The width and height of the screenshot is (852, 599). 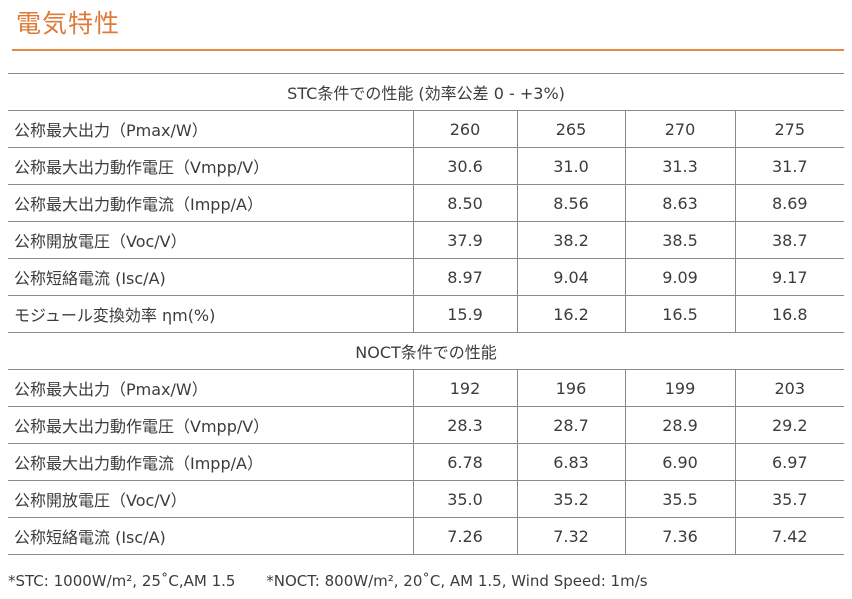 I want to click on table-row: 公称最大出力動作電圧（Vmpp/V） 28.3 28.7 28.9 29.2, so click(x=426, y=425).